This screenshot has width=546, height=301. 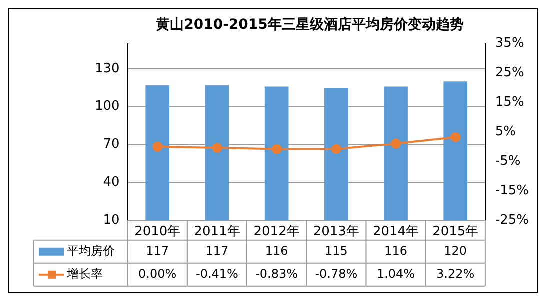 What do you see at coordinates (217, 274) in the screenshot?
I see `data-label: -0.41%` at bounding box center [217, 274].